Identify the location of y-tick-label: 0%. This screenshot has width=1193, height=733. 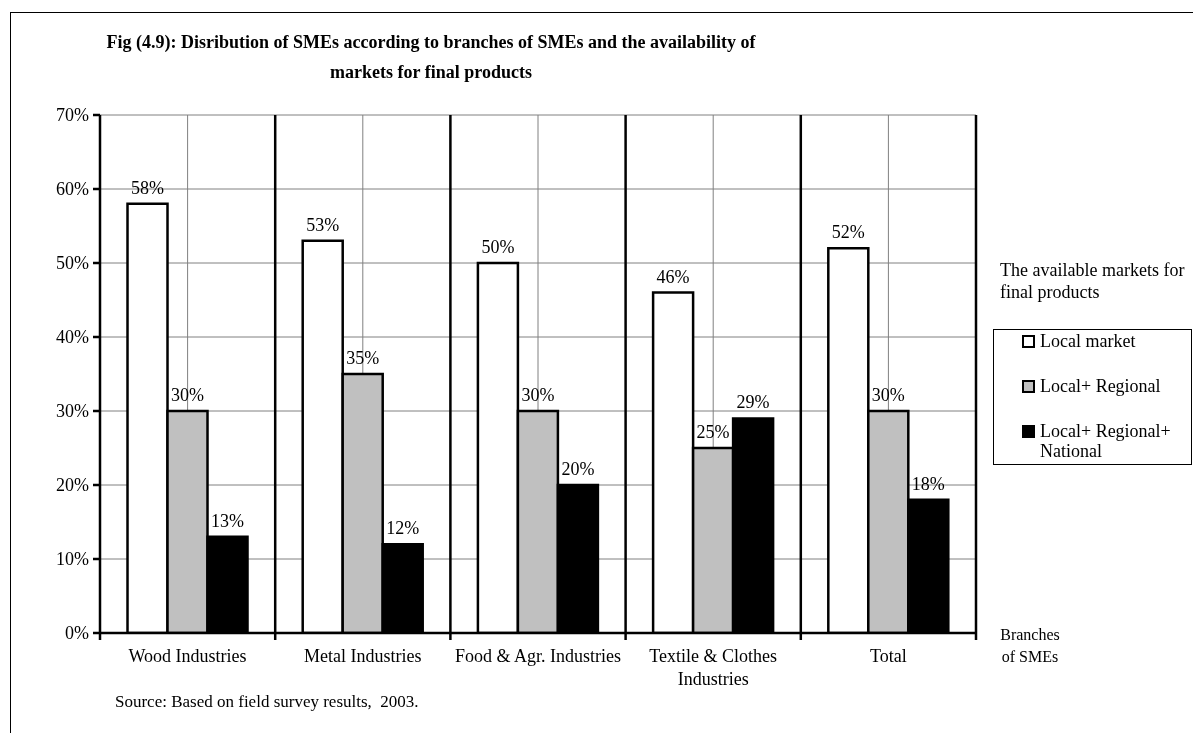
(77, 633).